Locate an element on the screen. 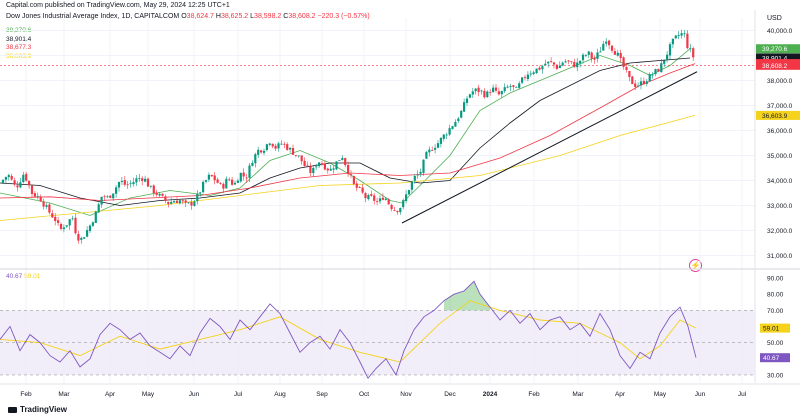  rsi-tick-label: 30.00 is located at coordinates (775, 375).